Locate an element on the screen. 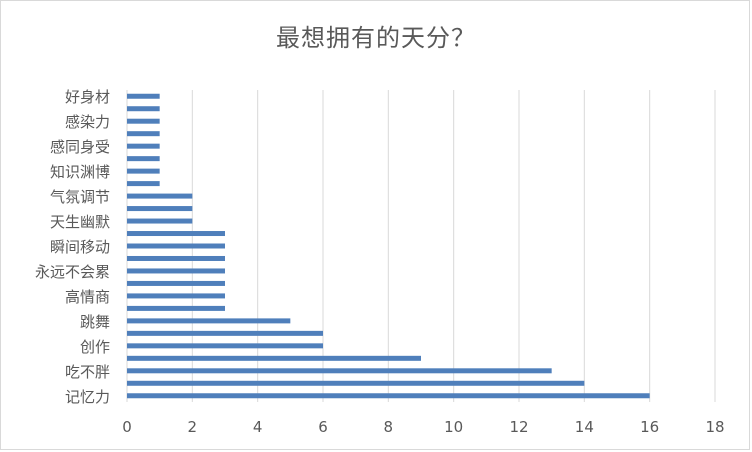  category-label: 感同身受 is located at coordinates (80, 147).